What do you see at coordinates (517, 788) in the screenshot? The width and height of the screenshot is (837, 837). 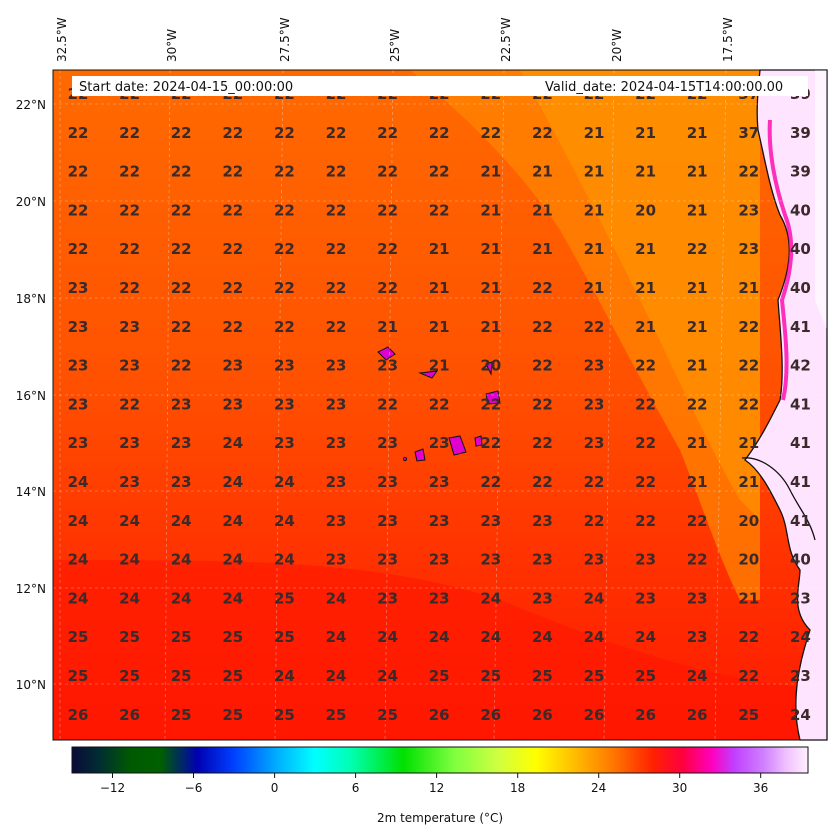 I see `colorbar-tick-label: 18` at bounding box center [517, 788].